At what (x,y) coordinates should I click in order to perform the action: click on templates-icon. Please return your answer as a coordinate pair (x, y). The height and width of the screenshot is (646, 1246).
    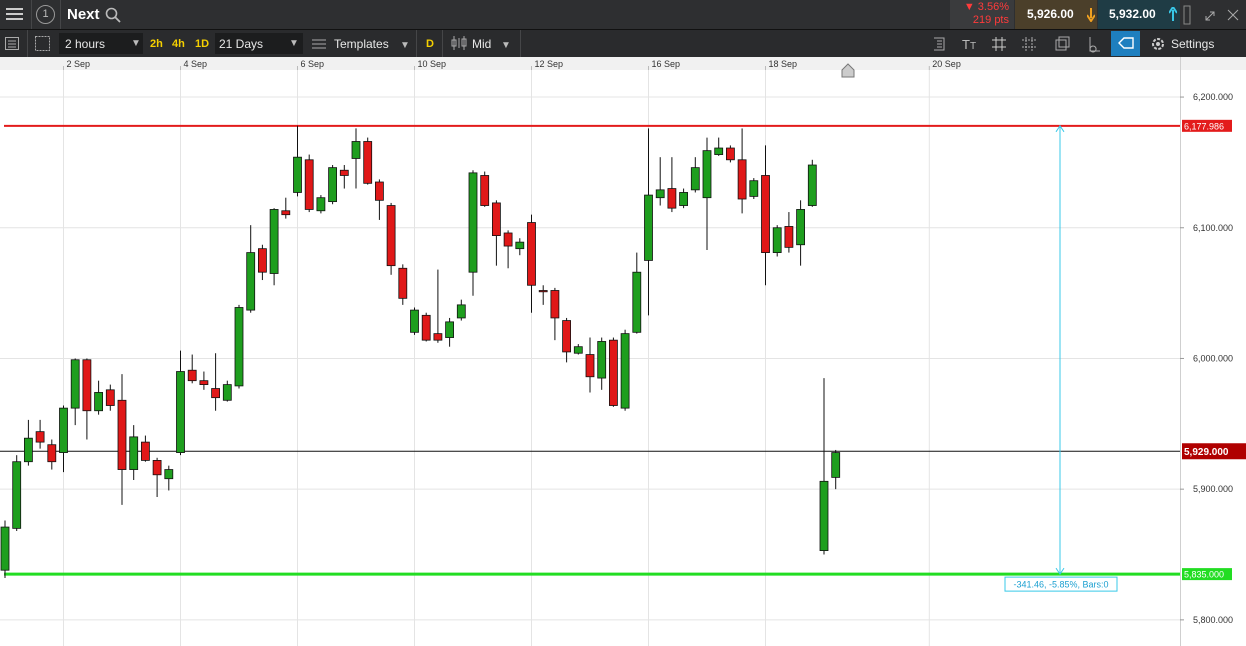
    Looking at the image, I should click on (319, 44).